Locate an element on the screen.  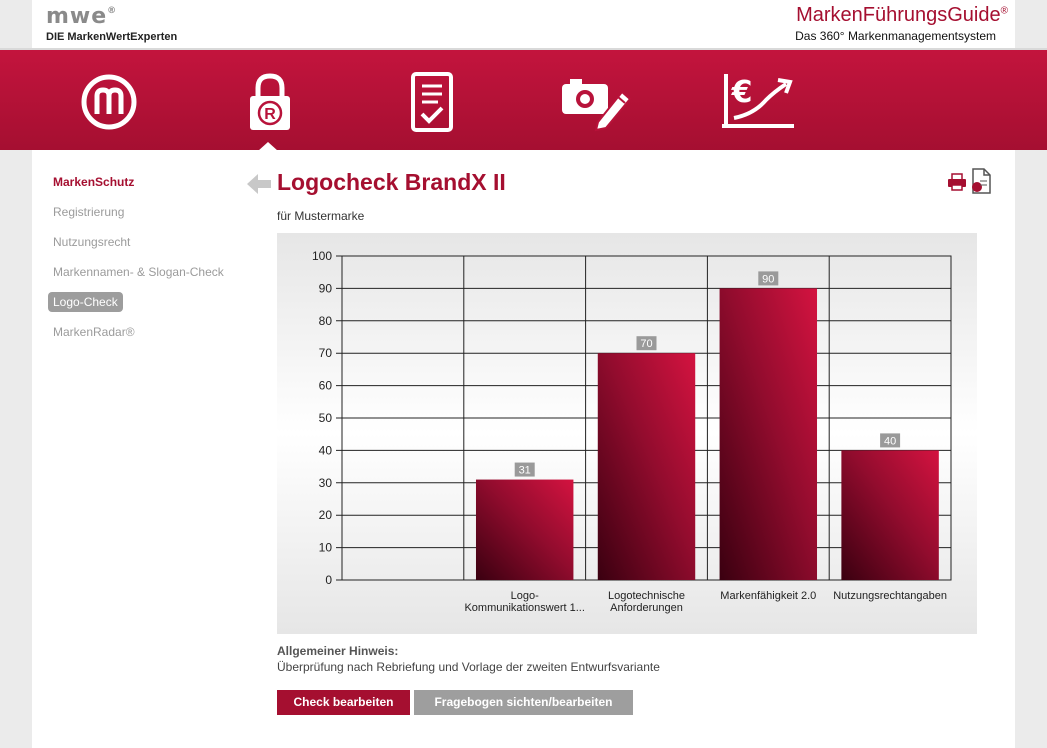
data-label: 31 is located at coordinates (525, 471).